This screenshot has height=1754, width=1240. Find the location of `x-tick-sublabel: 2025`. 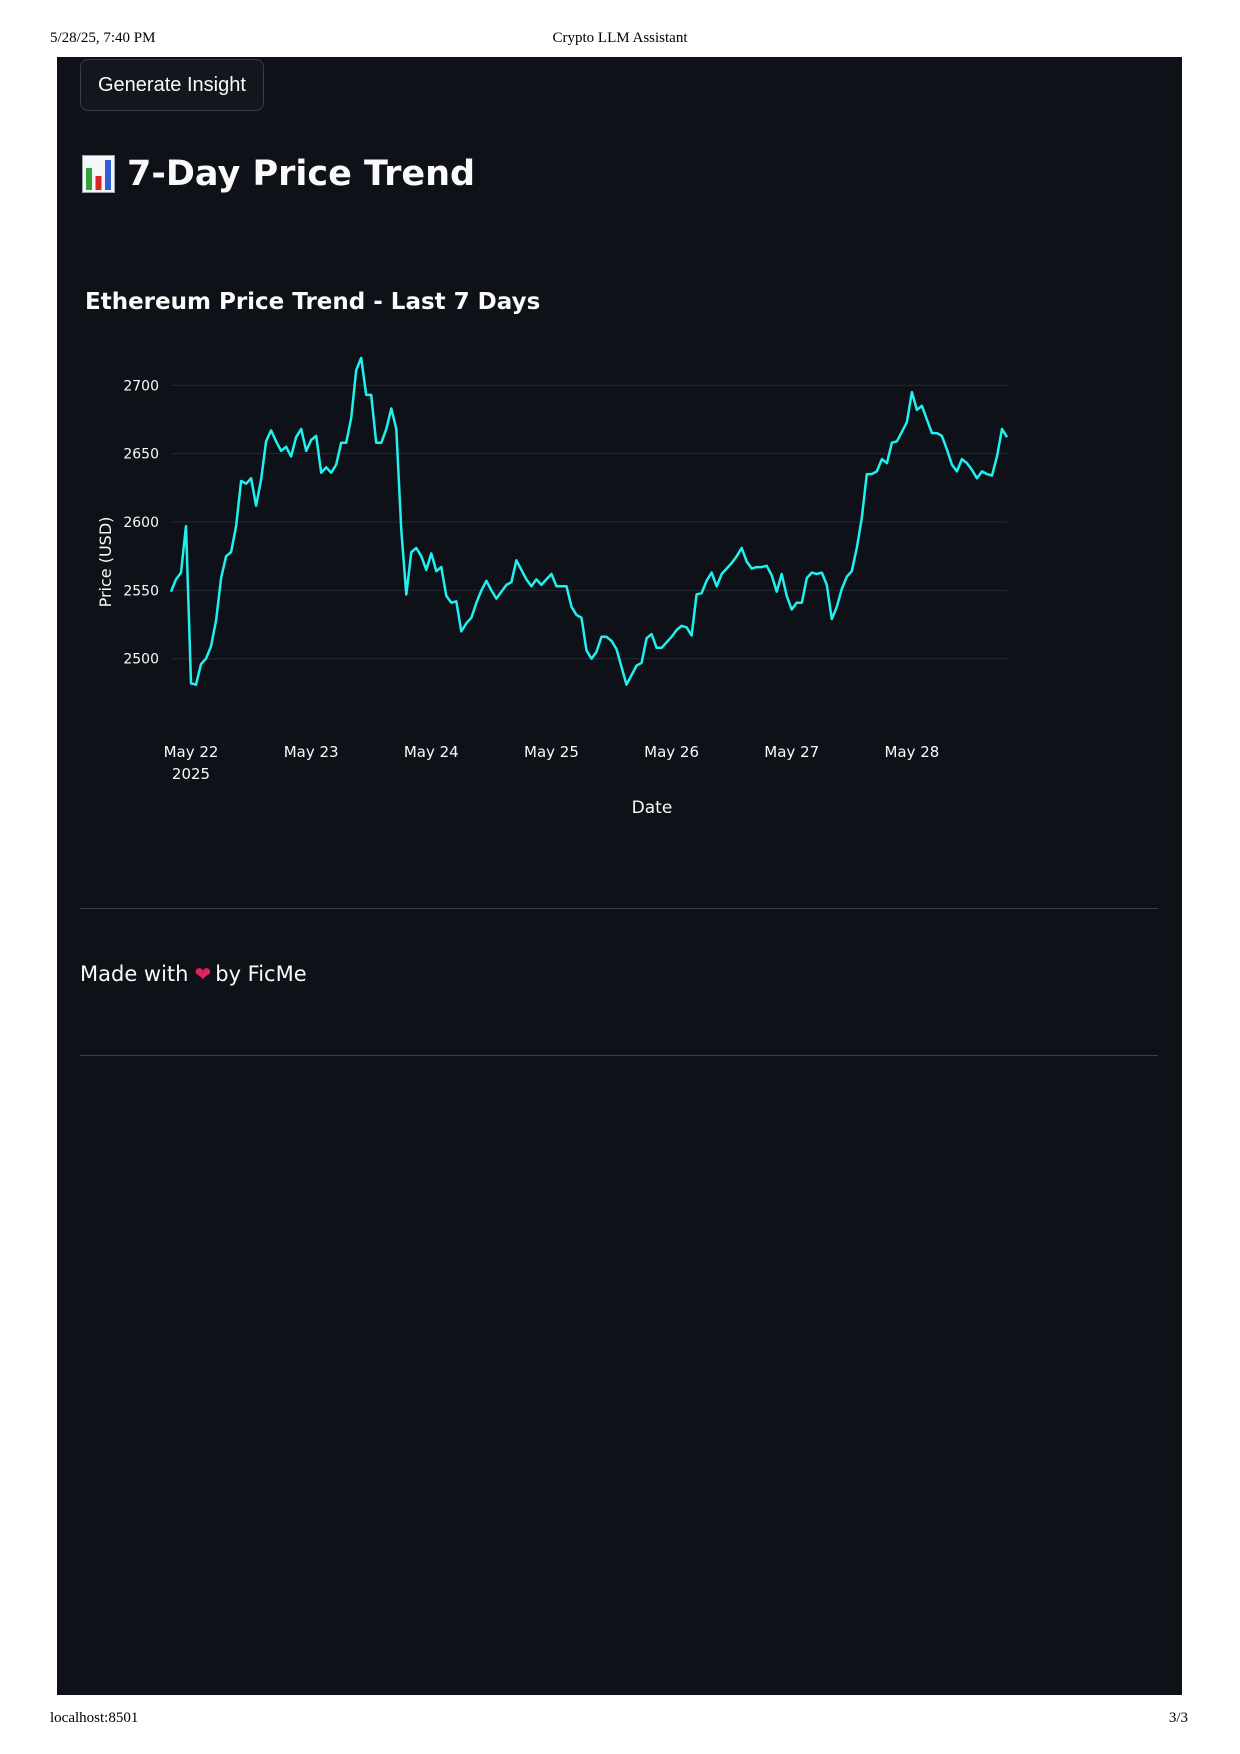

x-tick-sublabel: 2025 is located at coordinates (191, 774).